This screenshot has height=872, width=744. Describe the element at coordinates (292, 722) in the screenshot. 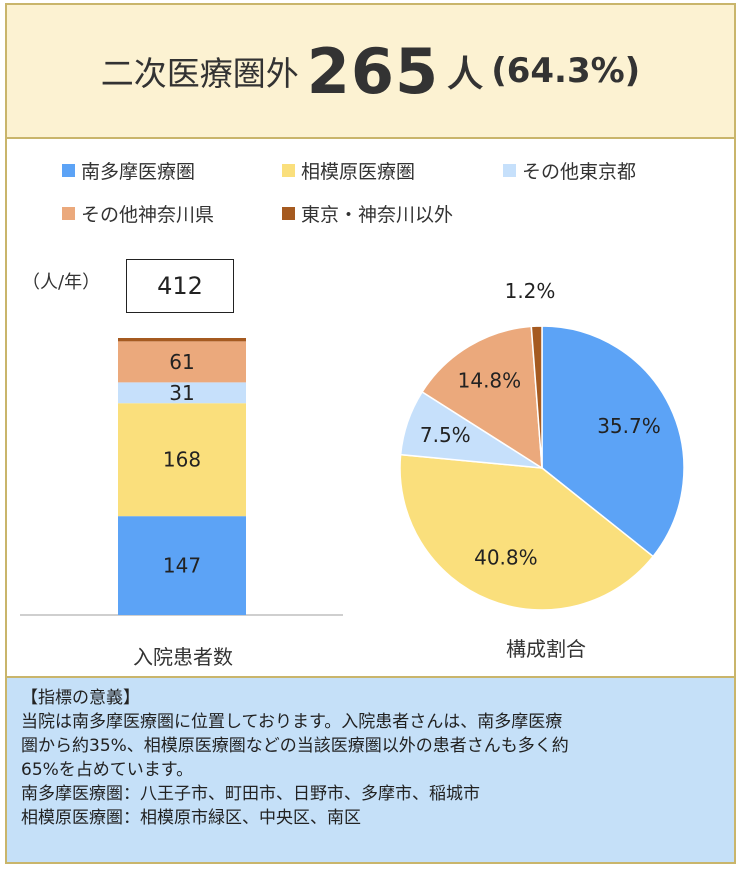

I see `notes-line: 当院は南多摩医療圏に位置しております。入院患者さんは、南多摩医療` at that location.